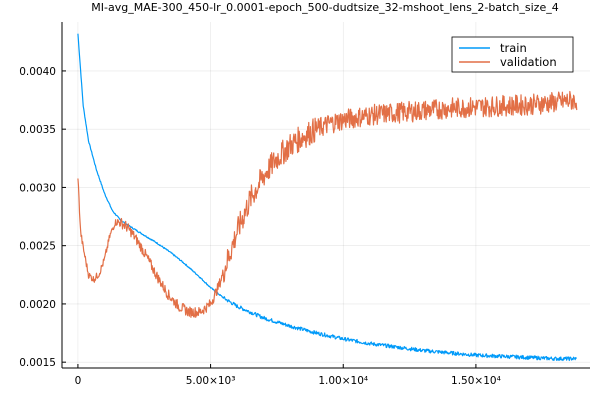 Image resolution: width=600 pixels, height=400 pixels. I want to click on y-tick-label: 0.0015, so click(37, 363).